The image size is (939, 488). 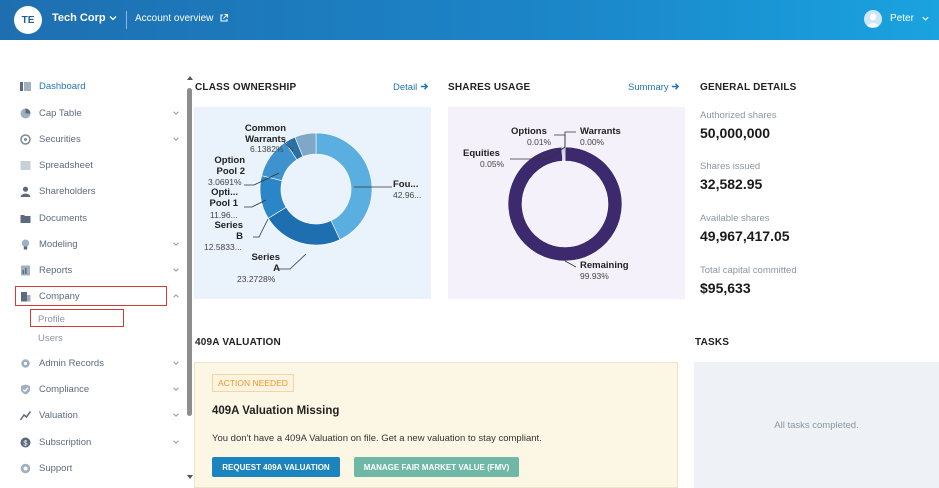 I want to click on slice-label-option-pool-2: Option Pool 2, so click(x=229, y=166).